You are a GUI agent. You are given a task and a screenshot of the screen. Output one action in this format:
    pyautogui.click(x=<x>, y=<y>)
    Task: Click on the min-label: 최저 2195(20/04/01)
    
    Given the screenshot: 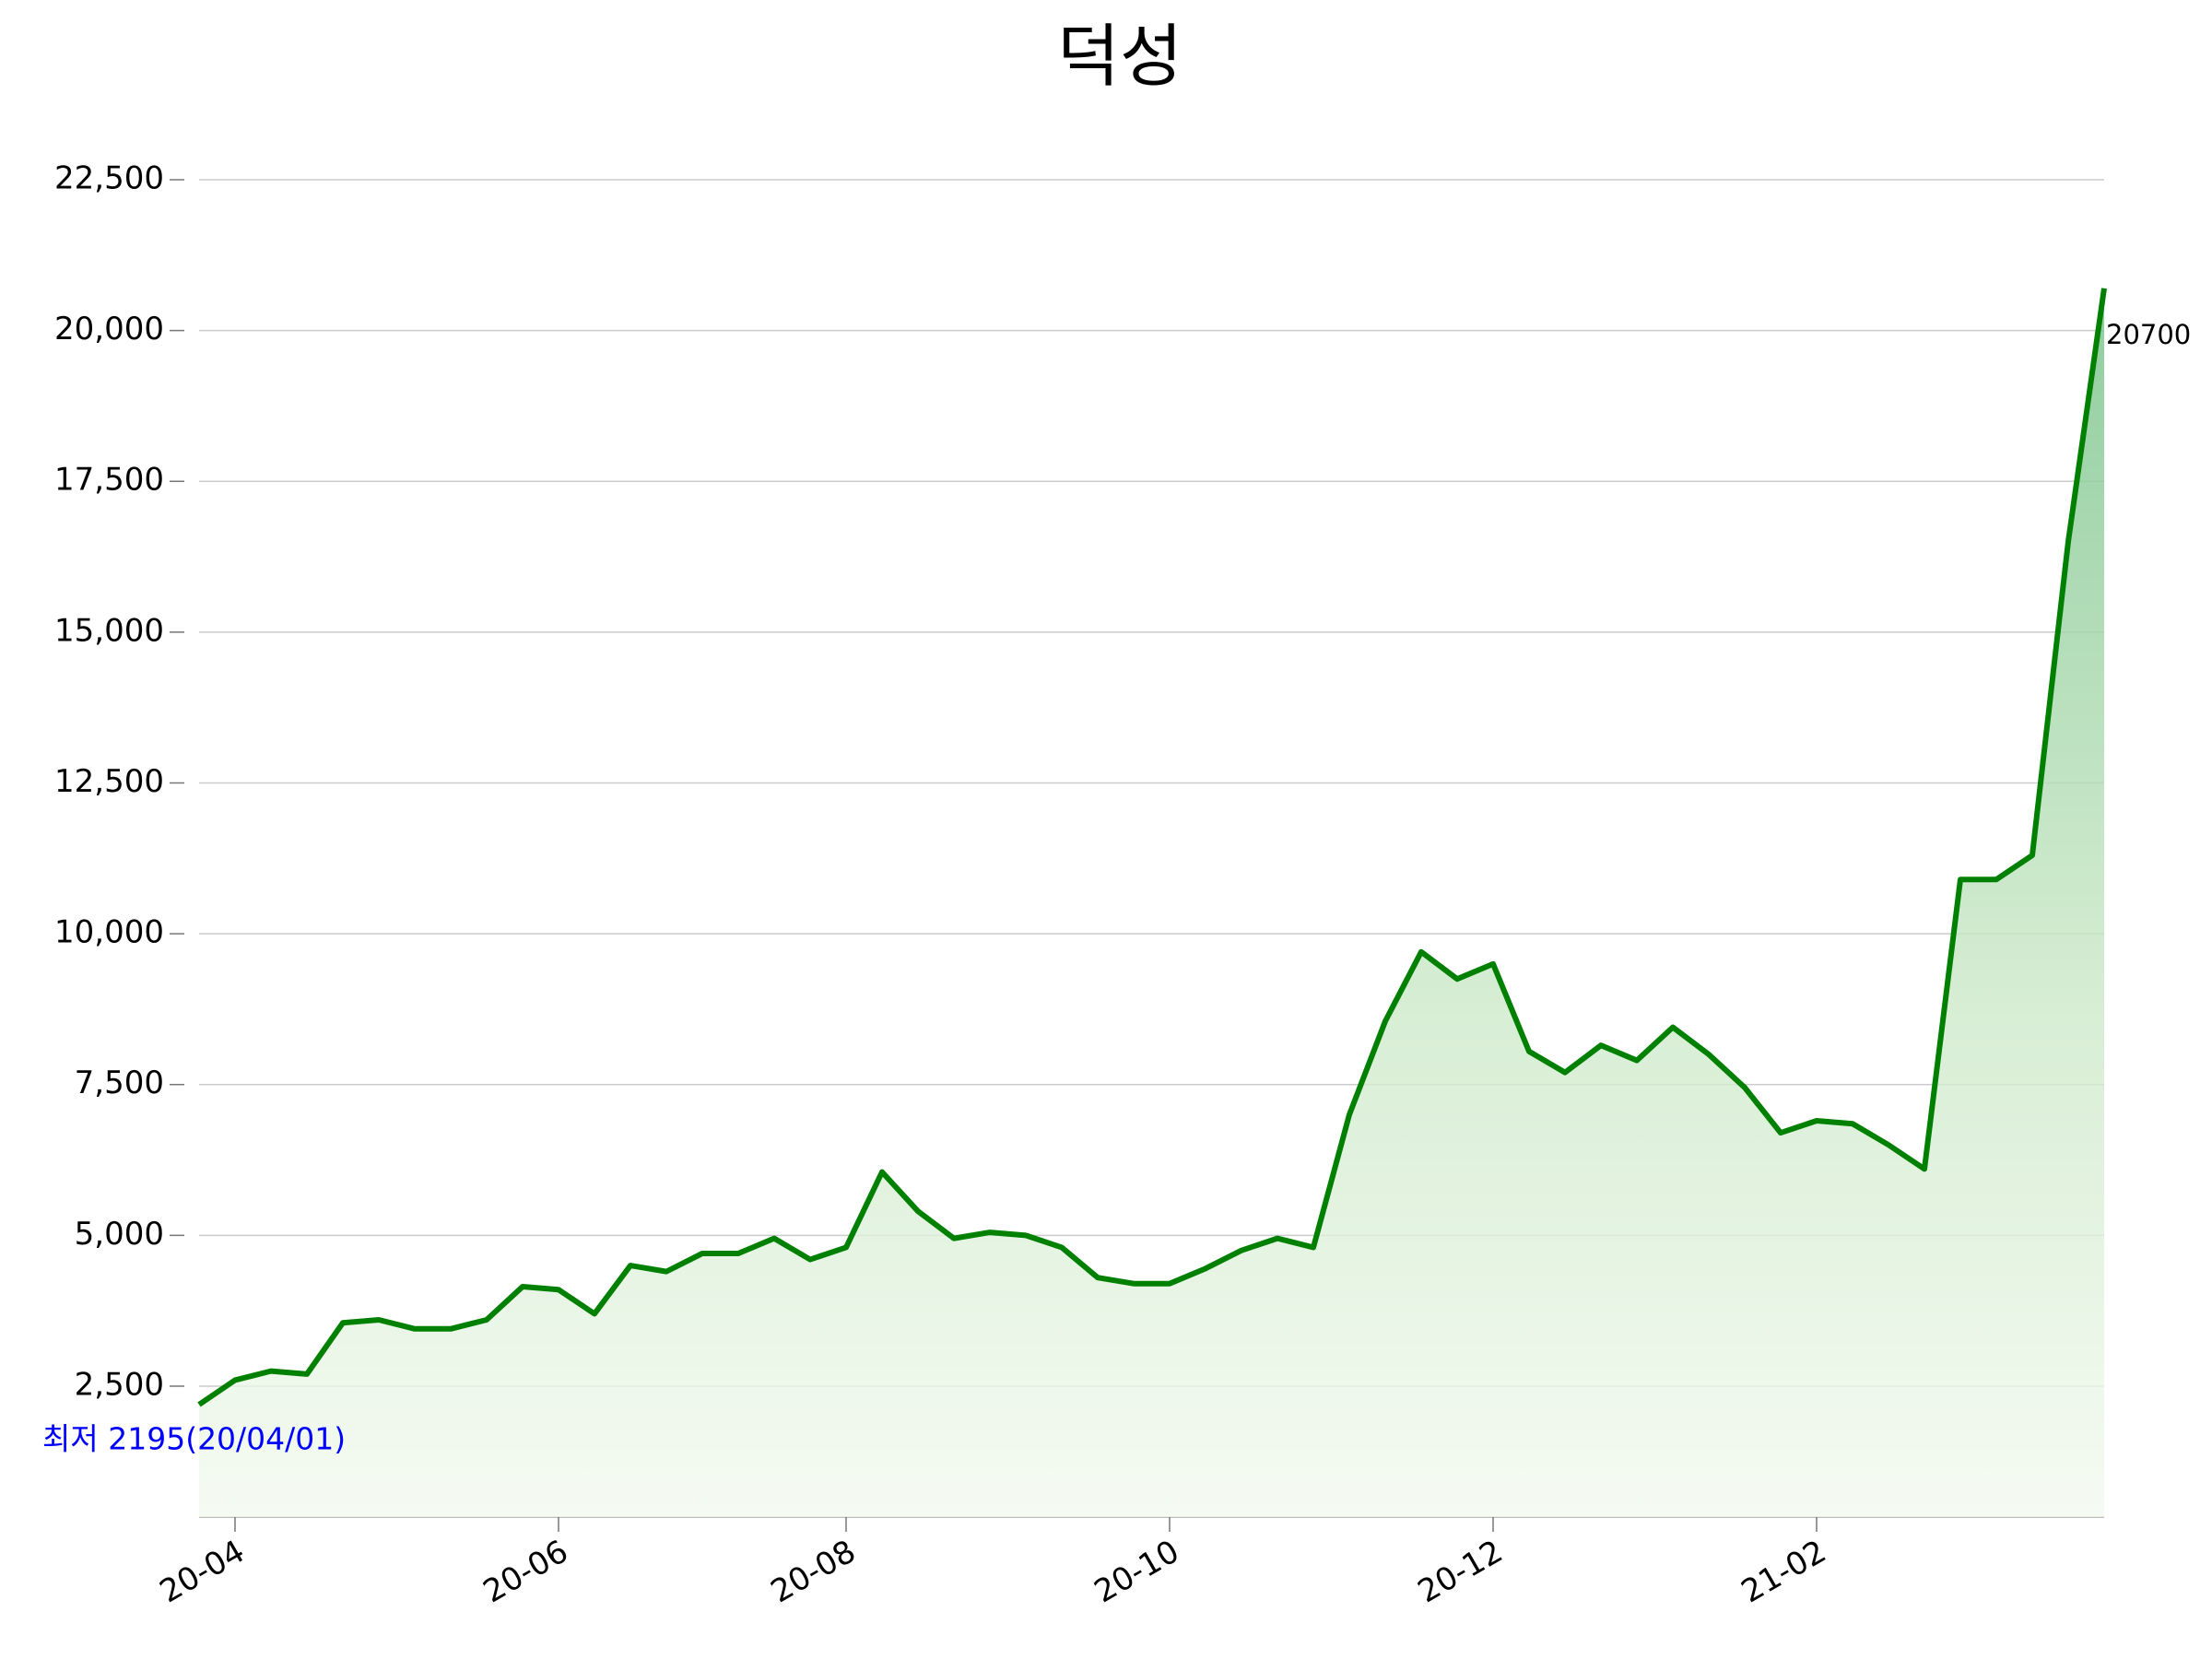 What is the action you would take?
    pyautogui.click(x=194, y=1439)
    